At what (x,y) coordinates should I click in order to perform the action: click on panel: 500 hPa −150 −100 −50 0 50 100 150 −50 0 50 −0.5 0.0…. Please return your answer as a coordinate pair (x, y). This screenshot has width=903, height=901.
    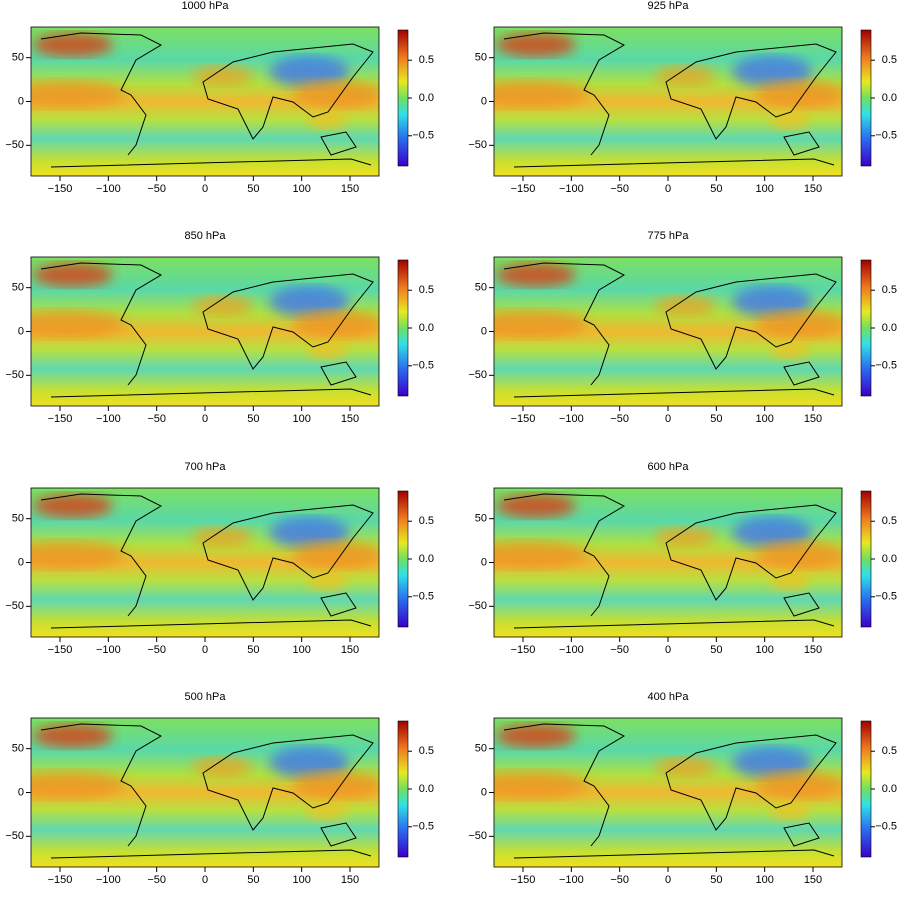
    Looking at the image, I should click on (219, 788).